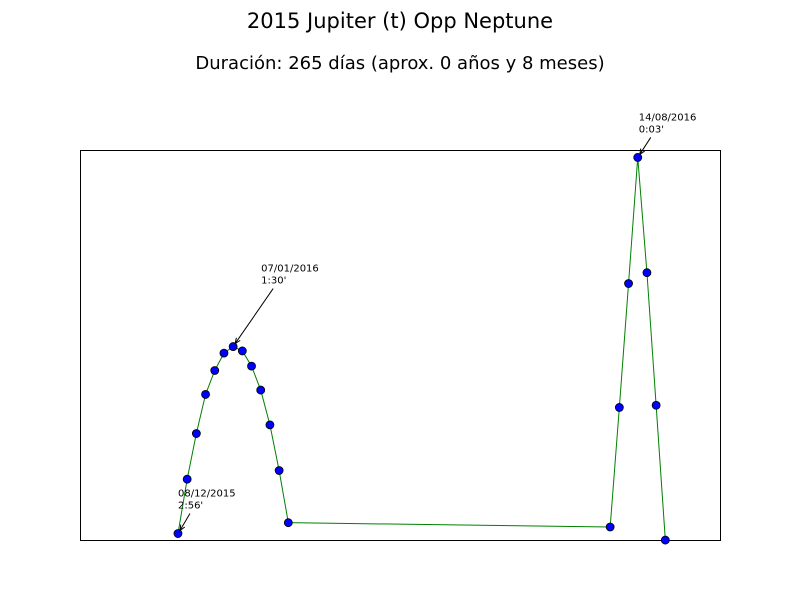 This screenshot has width=800, height=600. I want to click on annotation-text: 2:56', so click(190, 506).